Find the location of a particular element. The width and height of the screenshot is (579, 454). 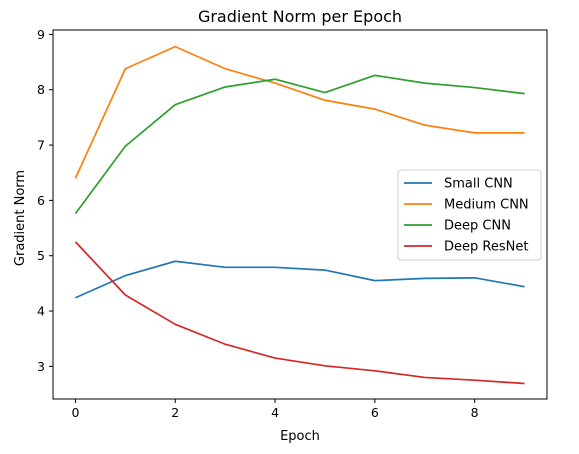

x-tick-label: 6 is located at coordinates (375, 412).